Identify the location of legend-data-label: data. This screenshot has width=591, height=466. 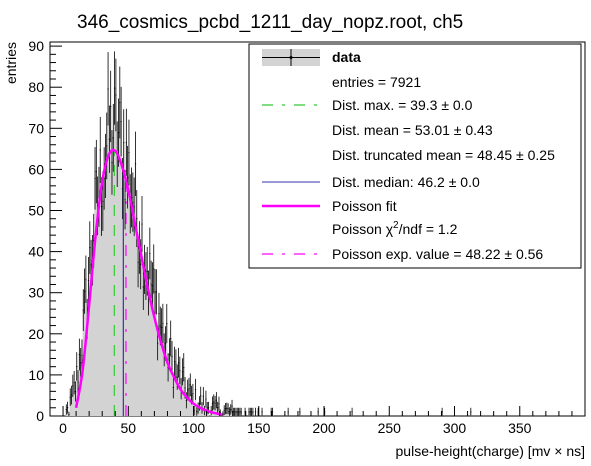
(346, 57).